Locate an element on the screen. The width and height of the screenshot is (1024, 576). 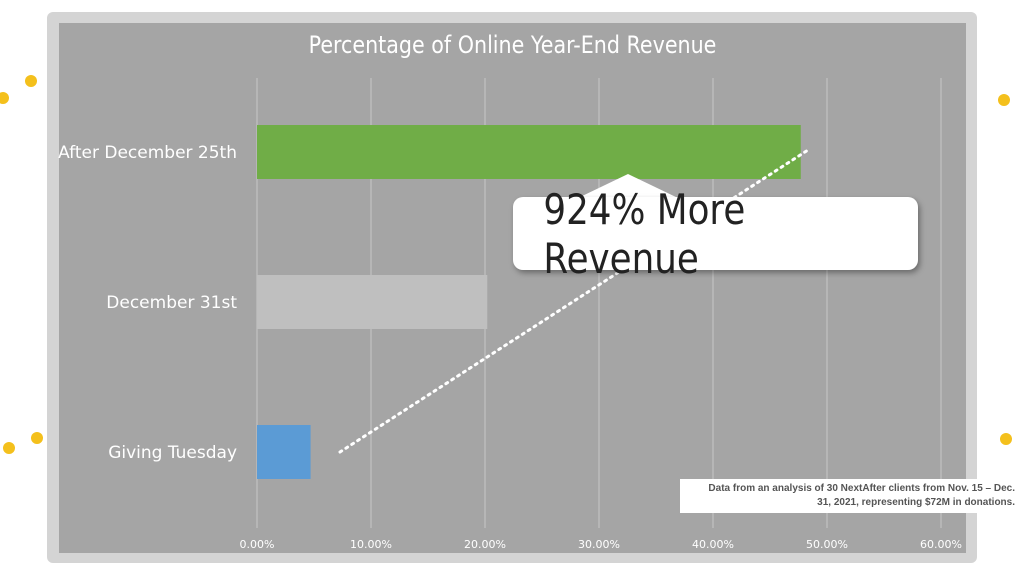
x-tick-label: 40.00% is located at coordinates (713, 544).